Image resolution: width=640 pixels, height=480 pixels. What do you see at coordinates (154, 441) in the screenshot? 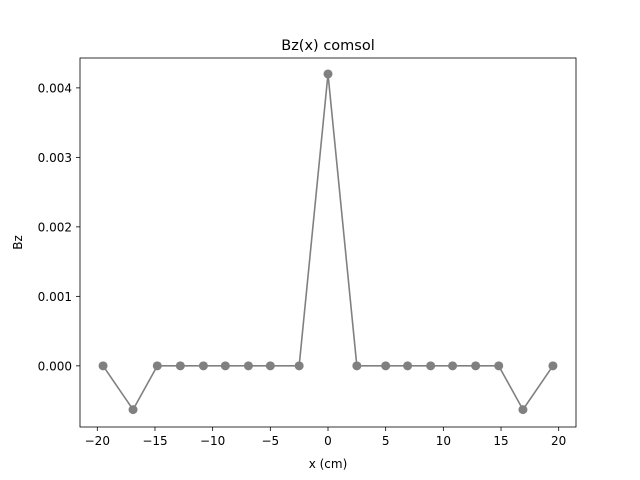
I see `x-tick-label: −15` at bounding box center [154, 441].